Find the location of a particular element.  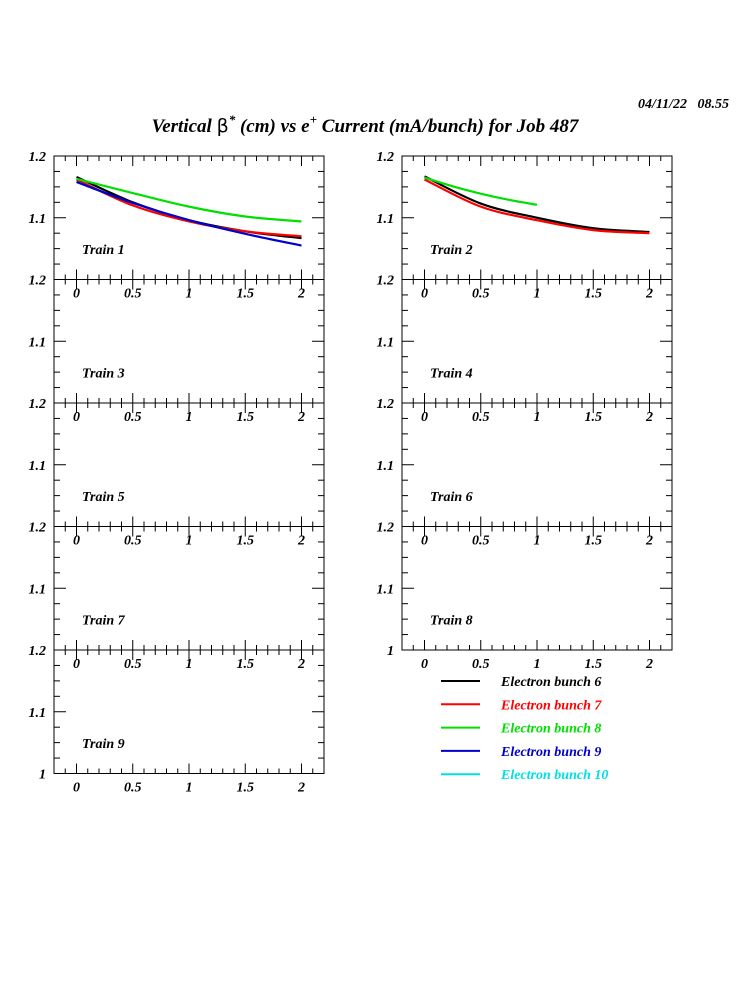

panel-label: Train 6 is located at coordinates (451, 497).